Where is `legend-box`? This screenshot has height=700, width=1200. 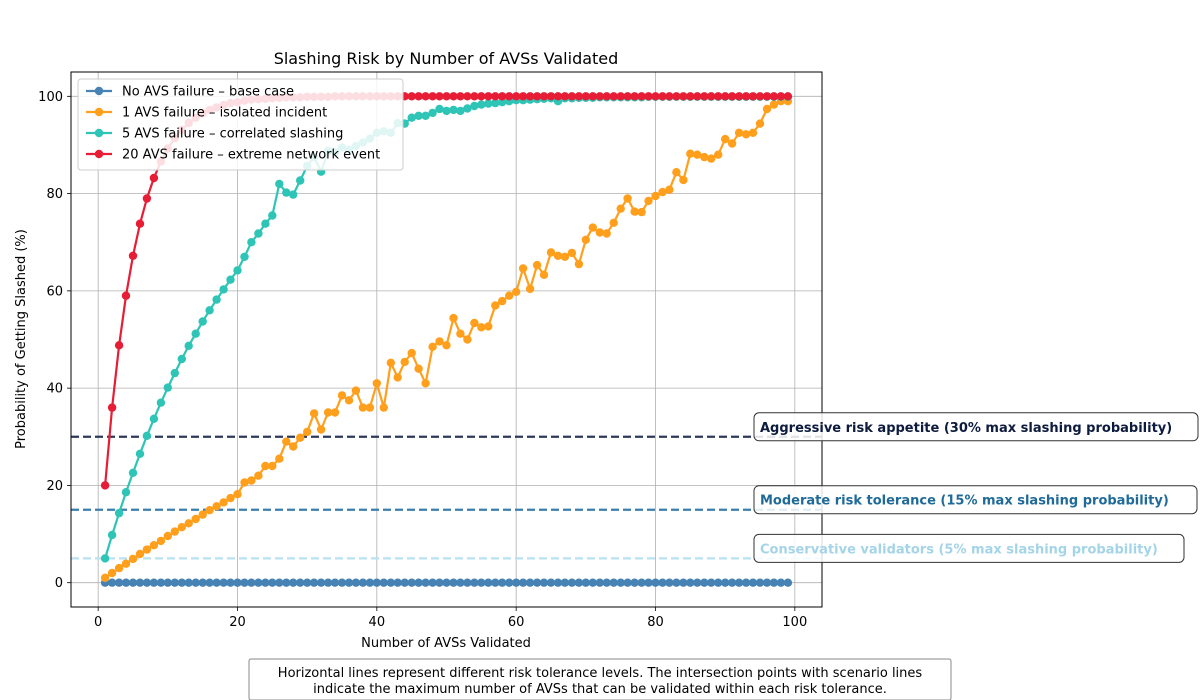
legend-box is located at coordinates (240, 124).